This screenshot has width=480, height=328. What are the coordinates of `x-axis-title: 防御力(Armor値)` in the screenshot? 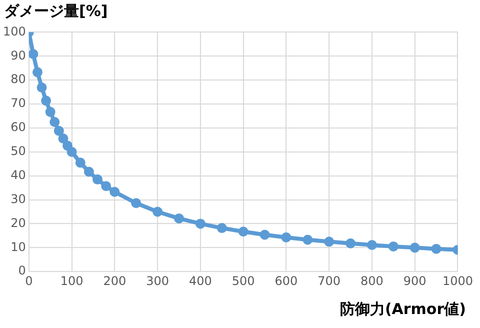 It's located at (403, 309).